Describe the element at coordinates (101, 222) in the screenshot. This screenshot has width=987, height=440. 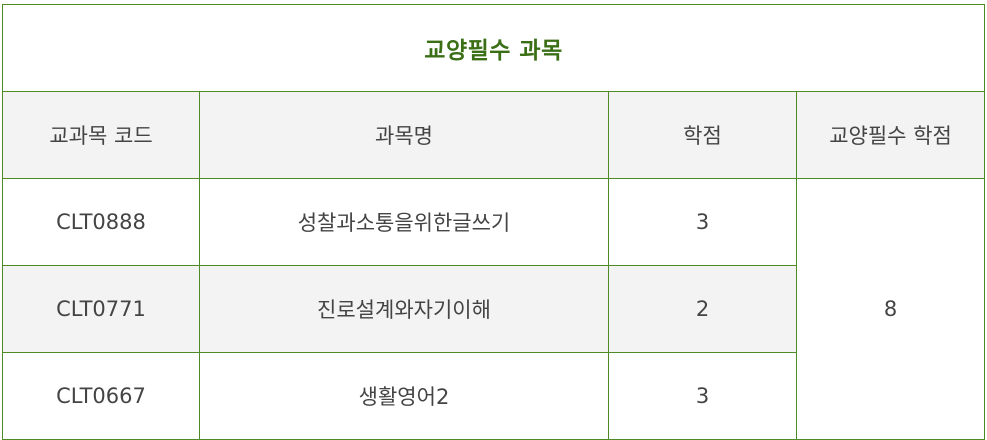
I see `course-code-cell: CLT0888` at that location.